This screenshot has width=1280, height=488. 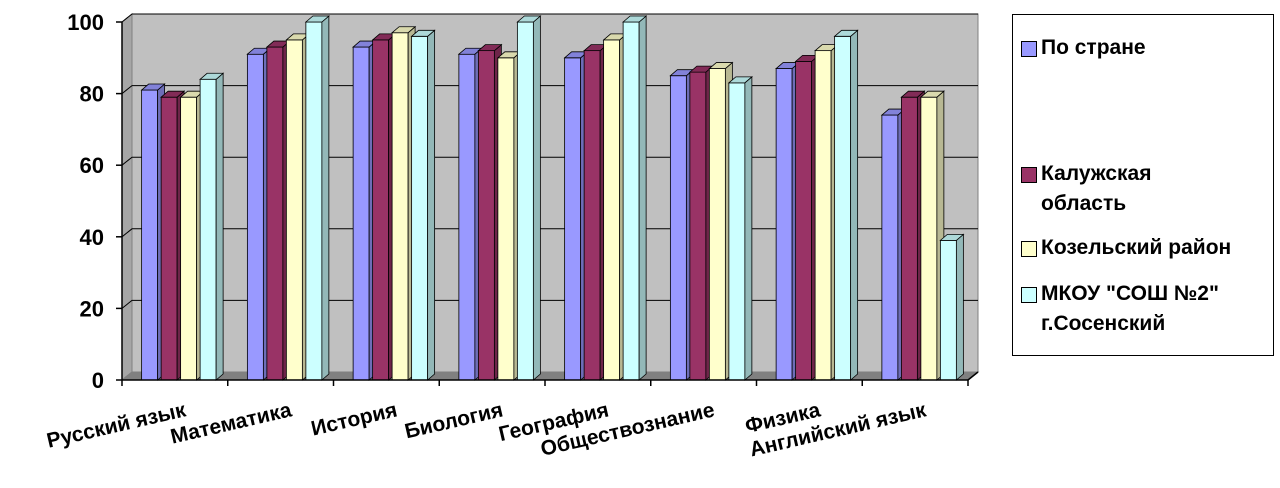 I want to click on x-tick-label: Математика, so click(x=231, y=423).